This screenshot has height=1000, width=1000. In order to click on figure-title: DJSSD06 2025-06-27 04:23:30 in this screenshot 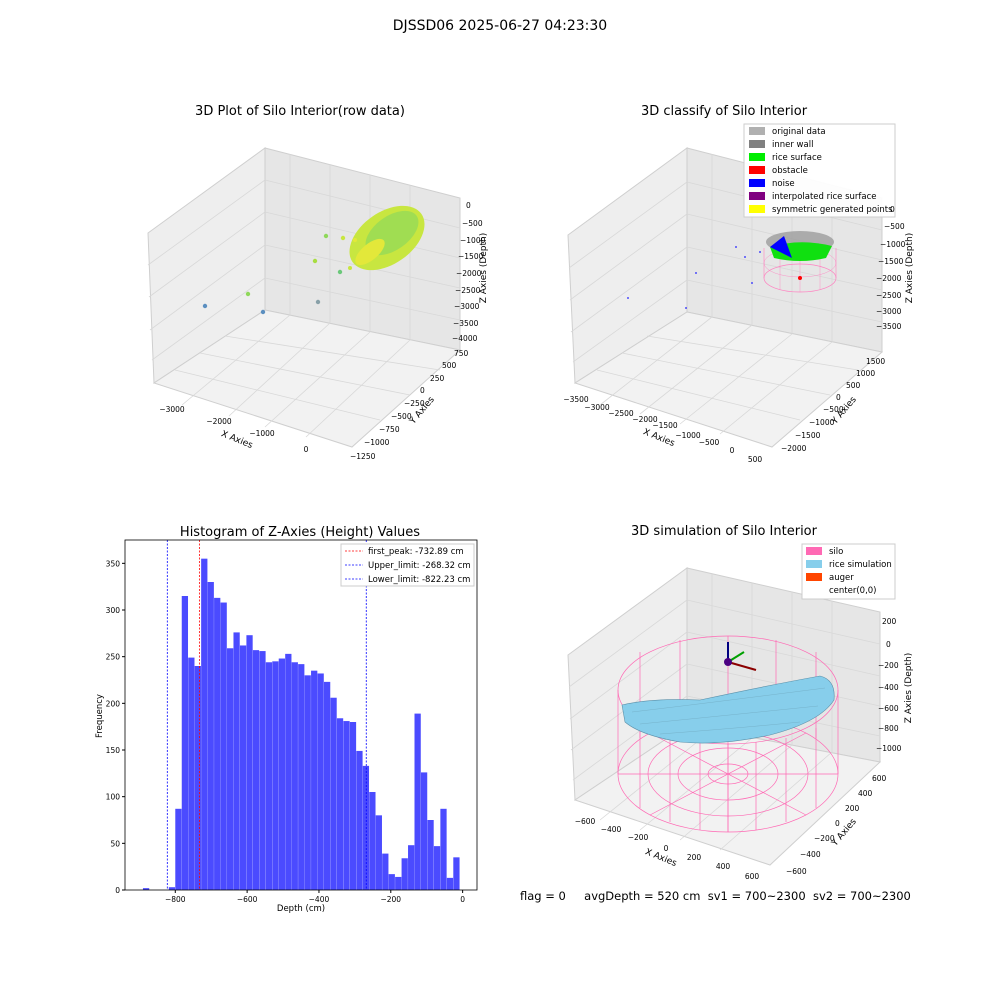, I will do `click(500, 26)`.